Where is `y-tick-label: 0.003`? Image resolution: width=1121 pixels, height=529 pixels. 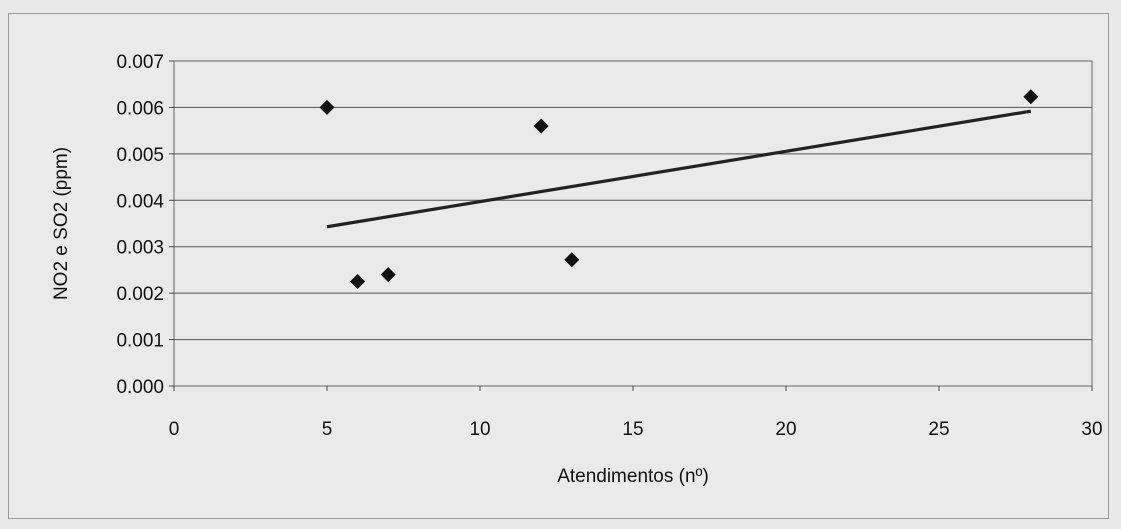 y-tick-label: 0.003 is located at coordinates (140, 248).